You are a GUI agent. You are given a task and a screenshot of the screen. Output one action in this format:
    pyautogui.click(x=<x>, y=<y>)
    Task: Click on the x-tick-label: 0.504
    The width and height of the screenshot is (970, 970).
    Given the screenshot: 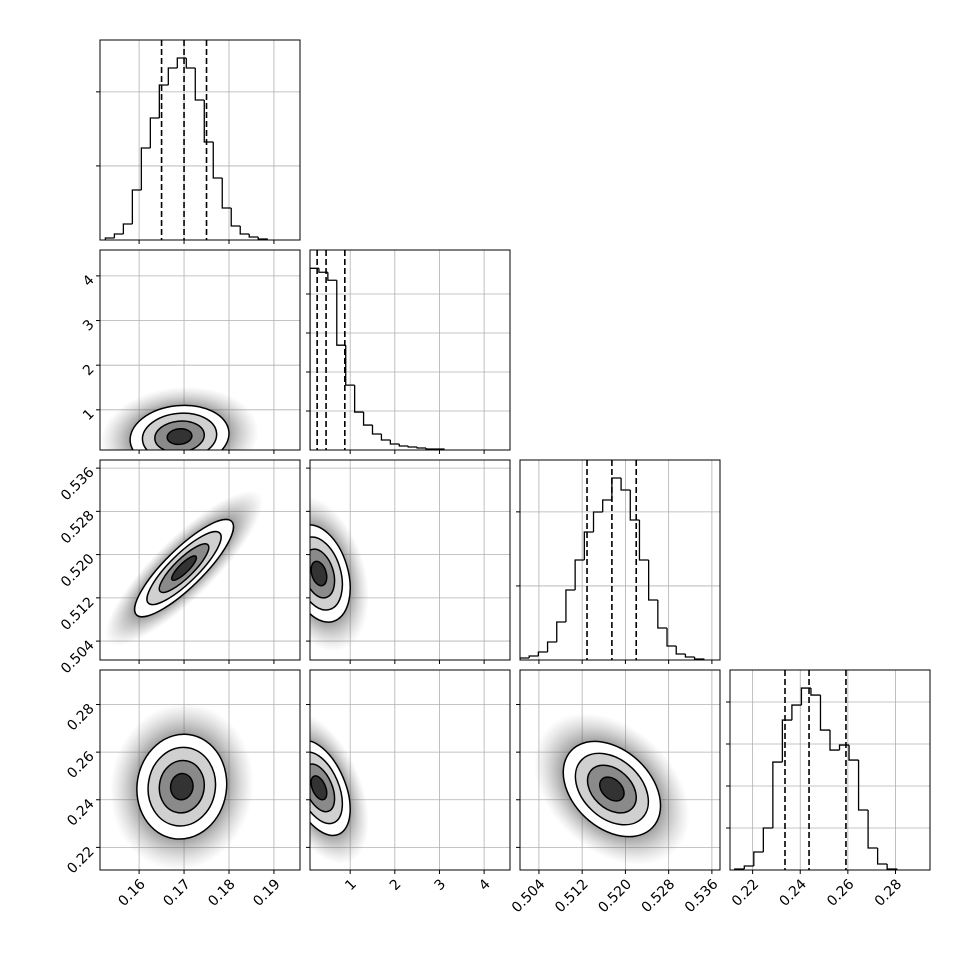 What is the action you would take?
    pyautogui.click(x=529, y=896)
    